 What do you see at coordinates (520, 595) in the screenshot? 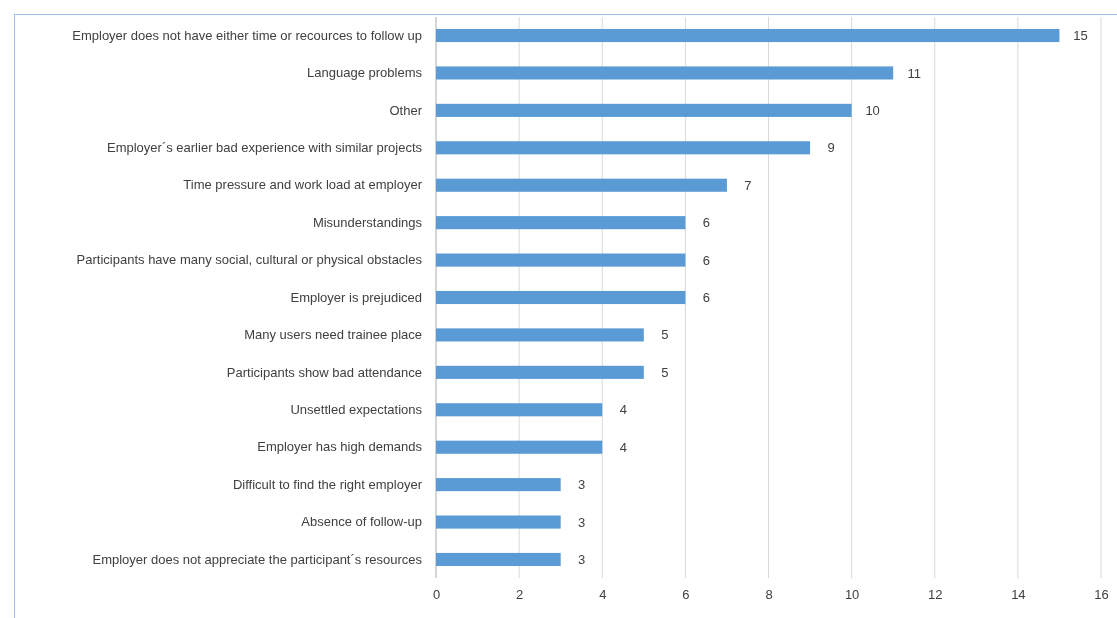
I see `x-tick-label: 2` at bounding box center [520, 595].